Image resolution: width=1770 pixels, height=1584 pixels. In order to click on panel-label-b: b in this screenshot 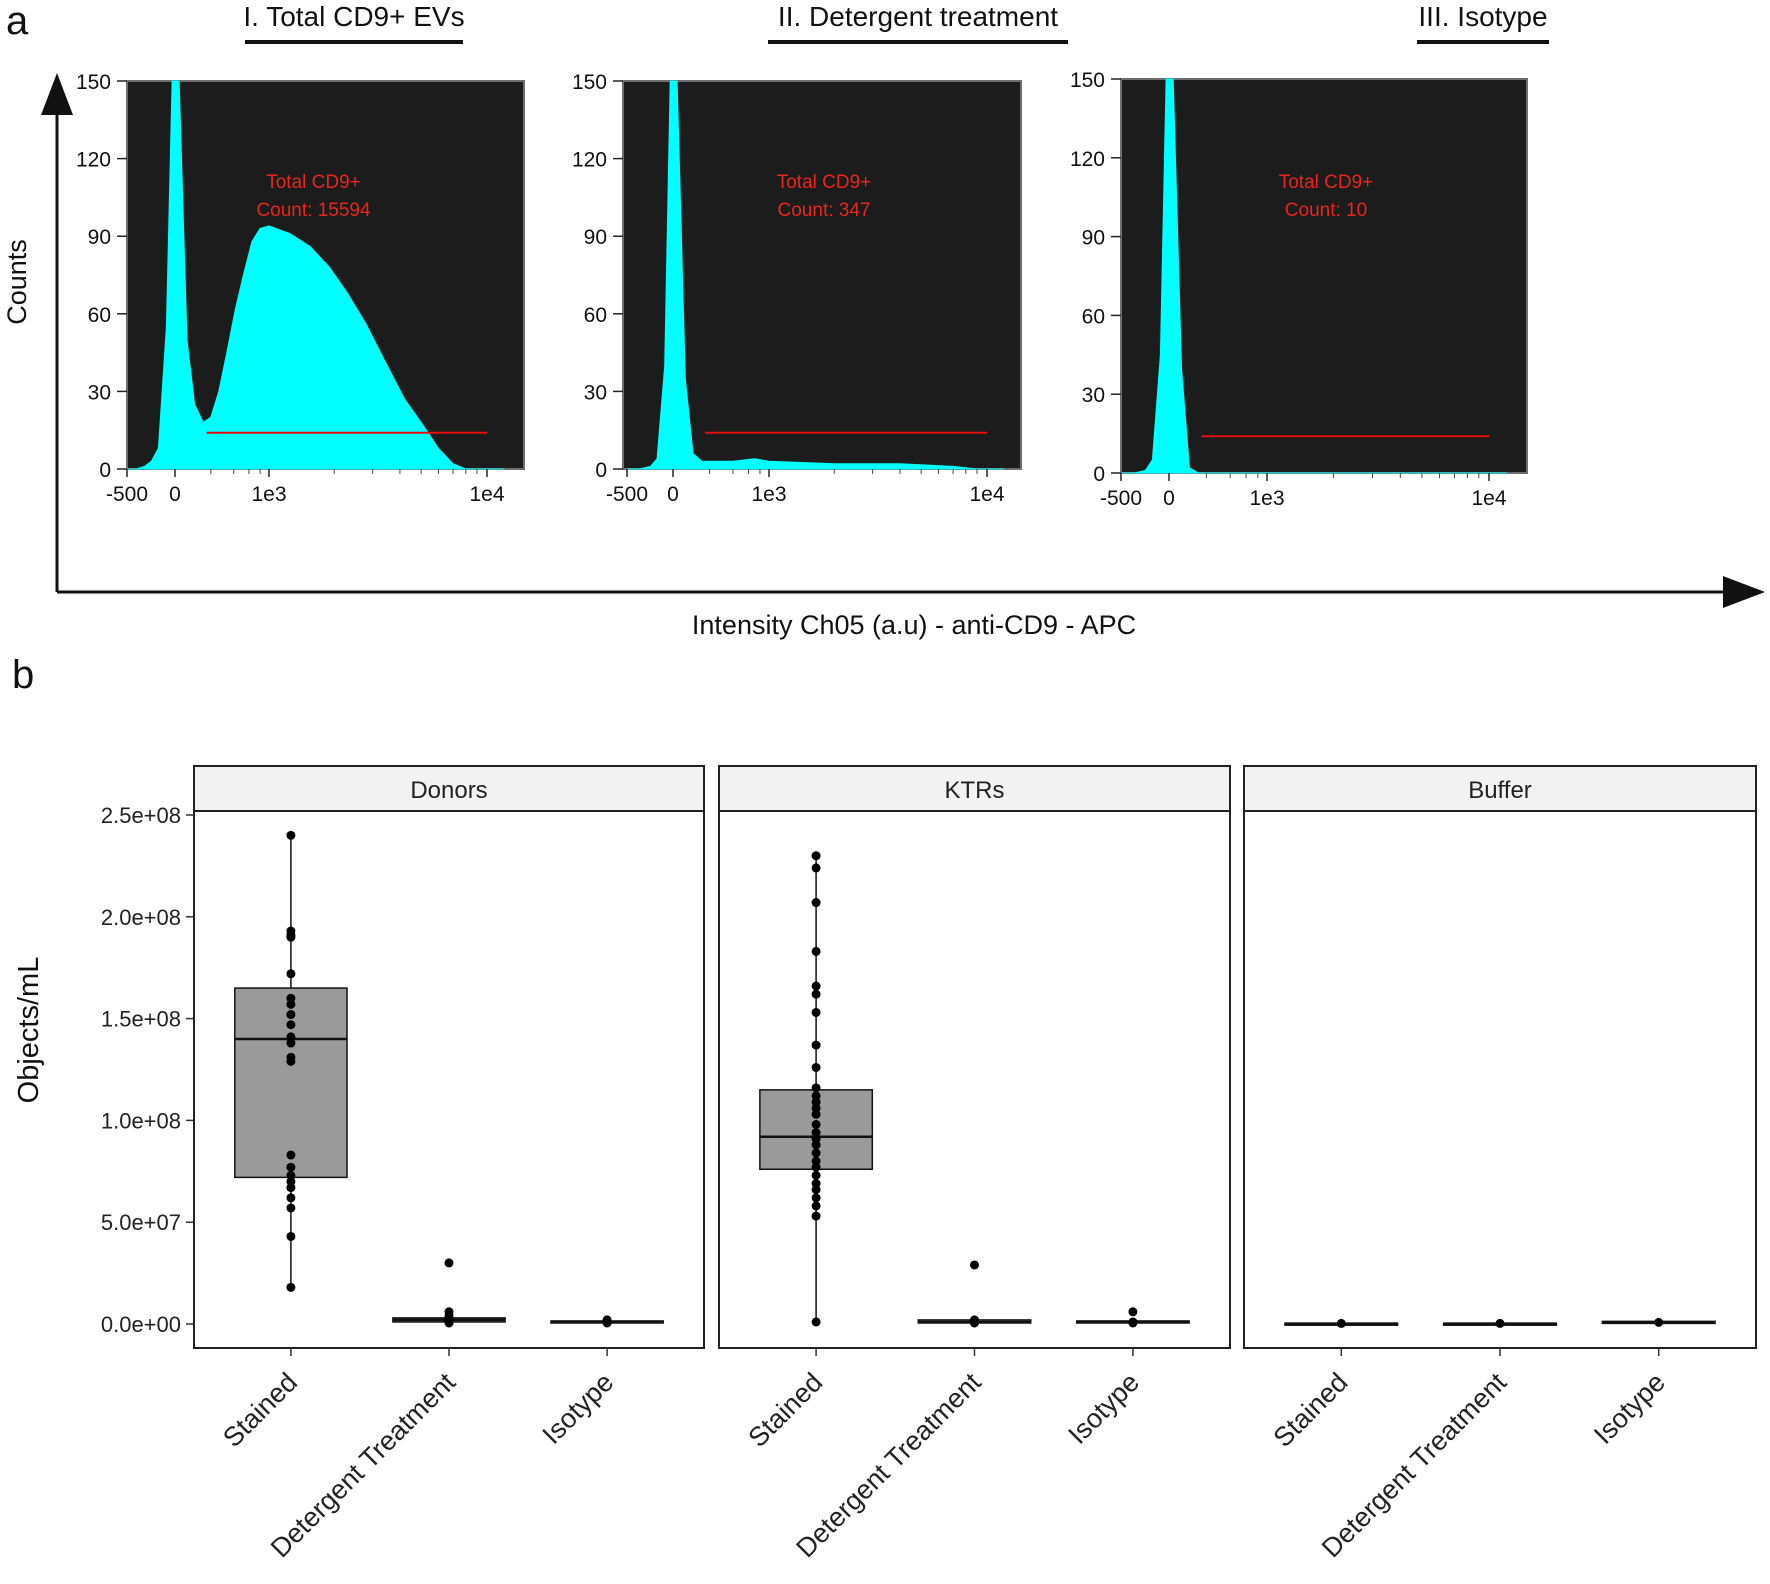, I will do `click(23, 675)`.